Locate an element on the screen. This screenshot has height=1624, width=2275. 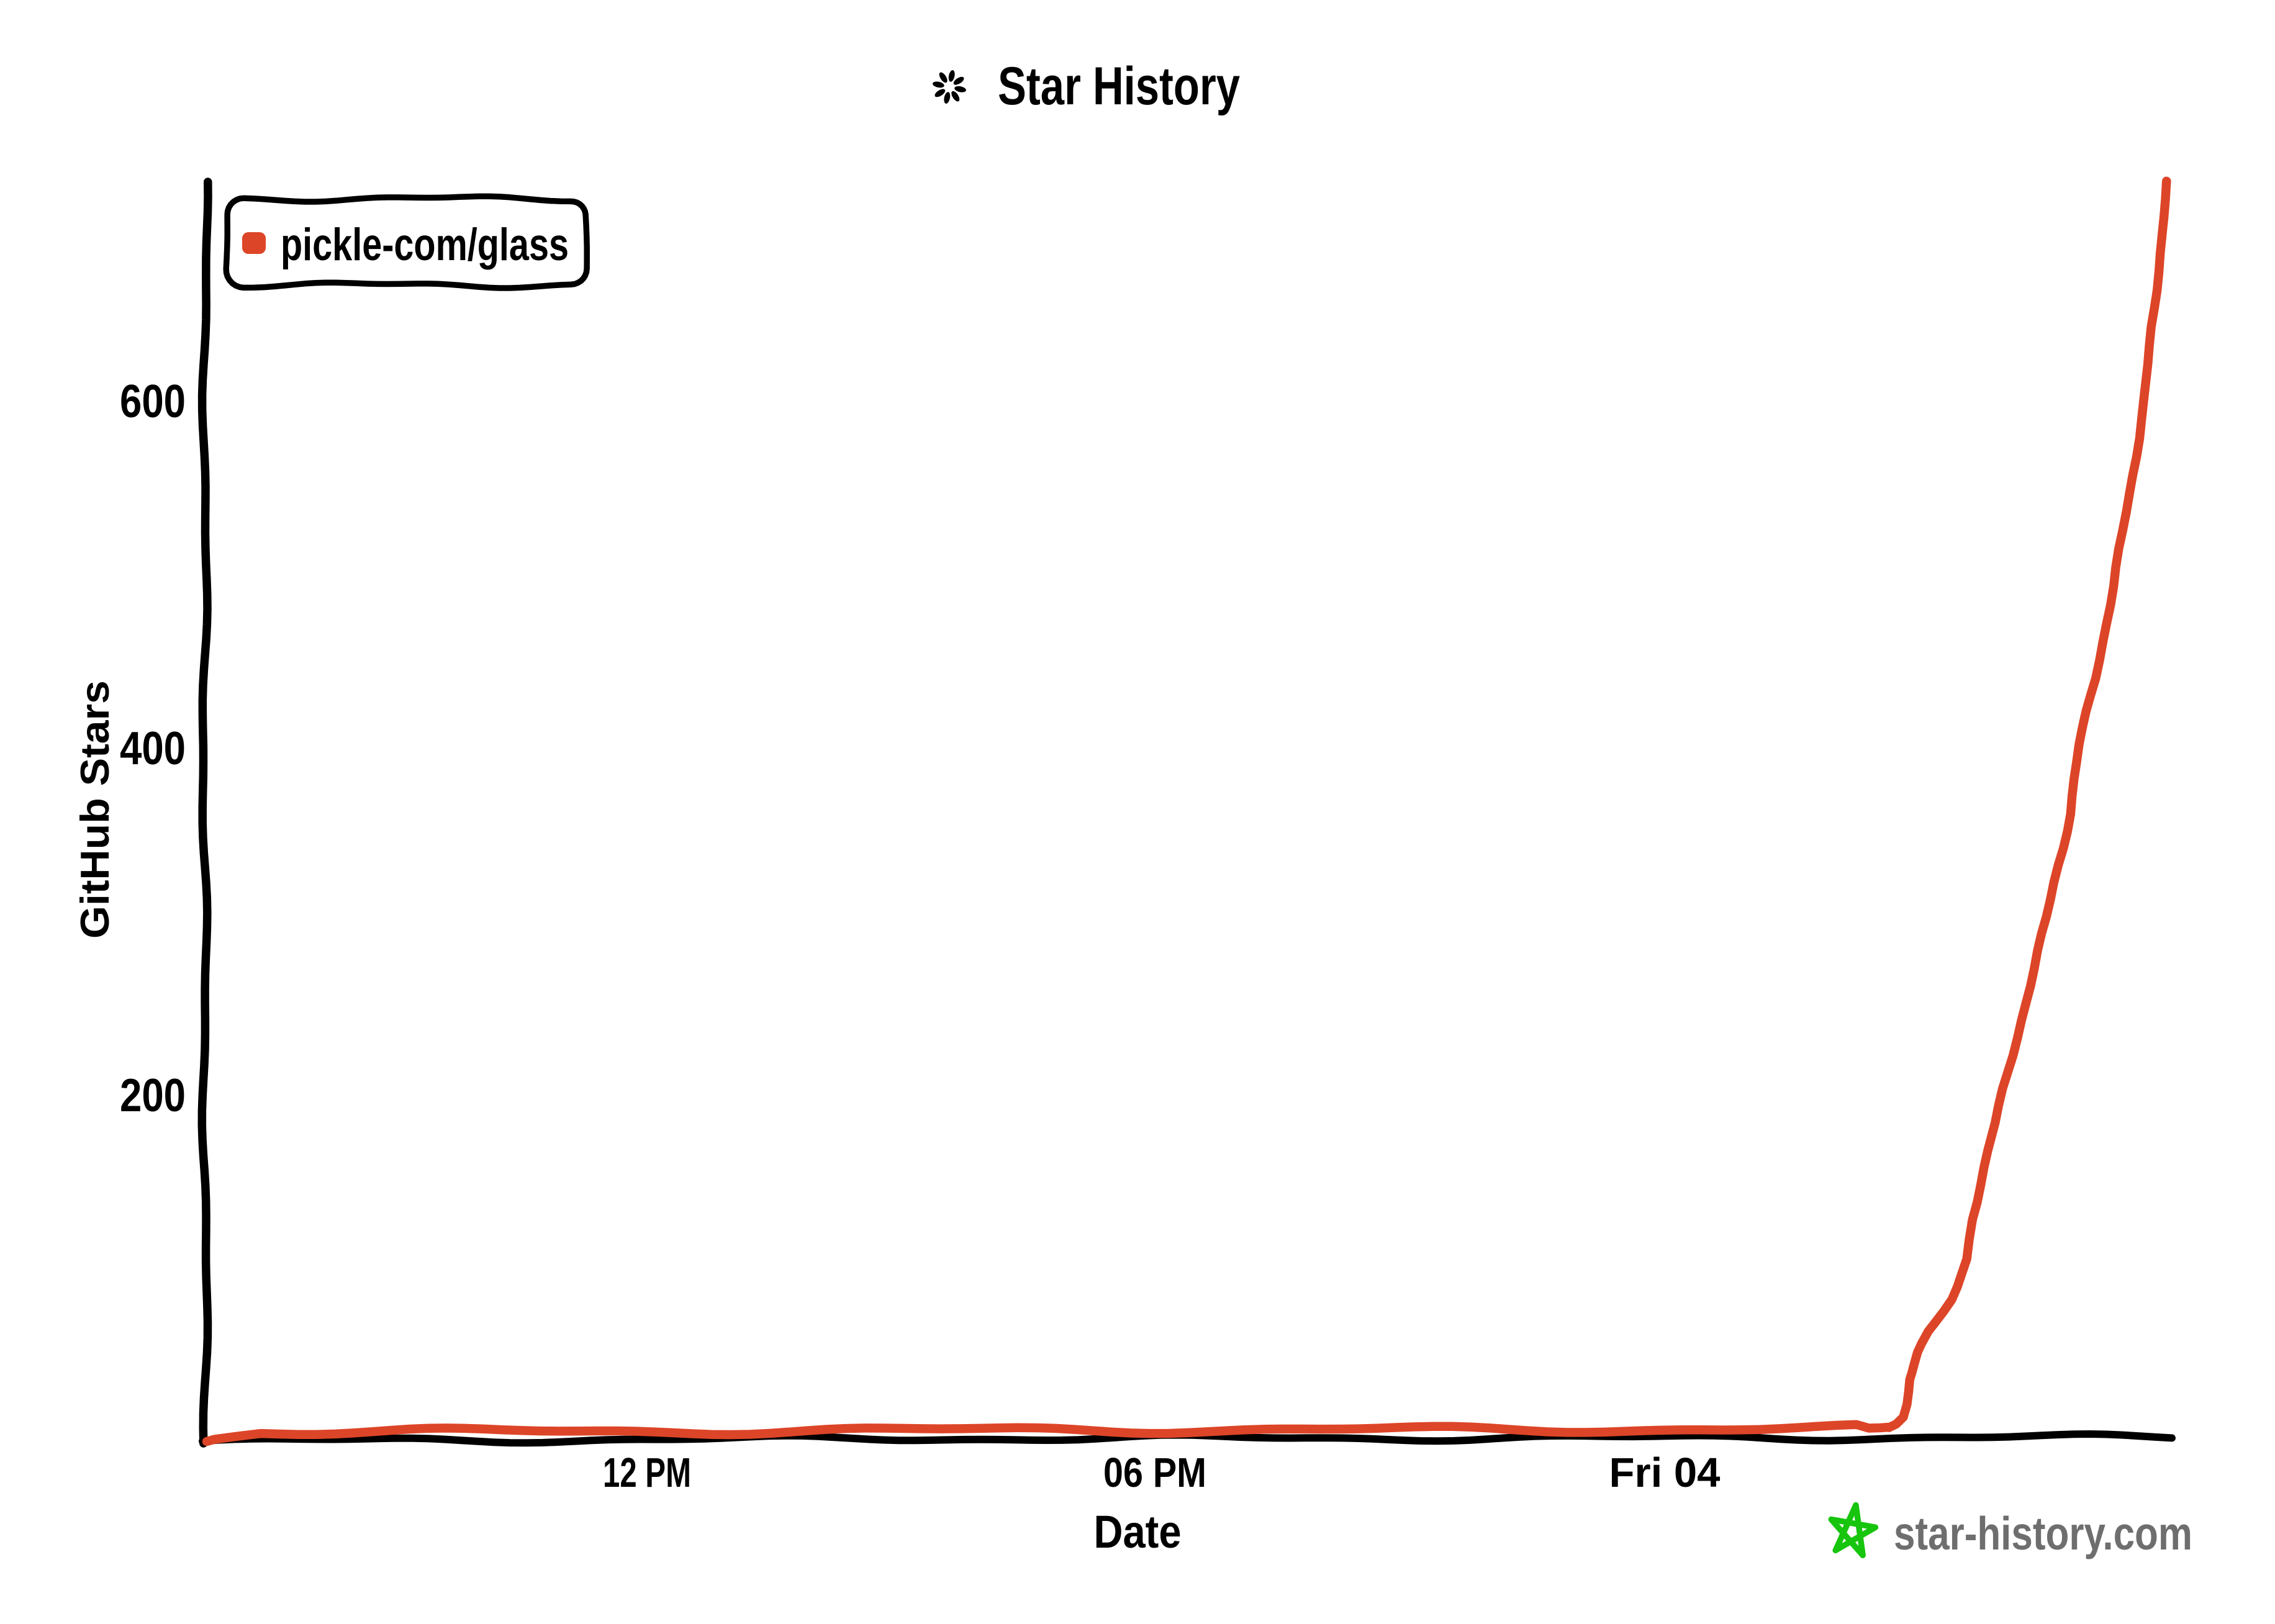
svg-text: Date is located at coordinates (1138, 1532).